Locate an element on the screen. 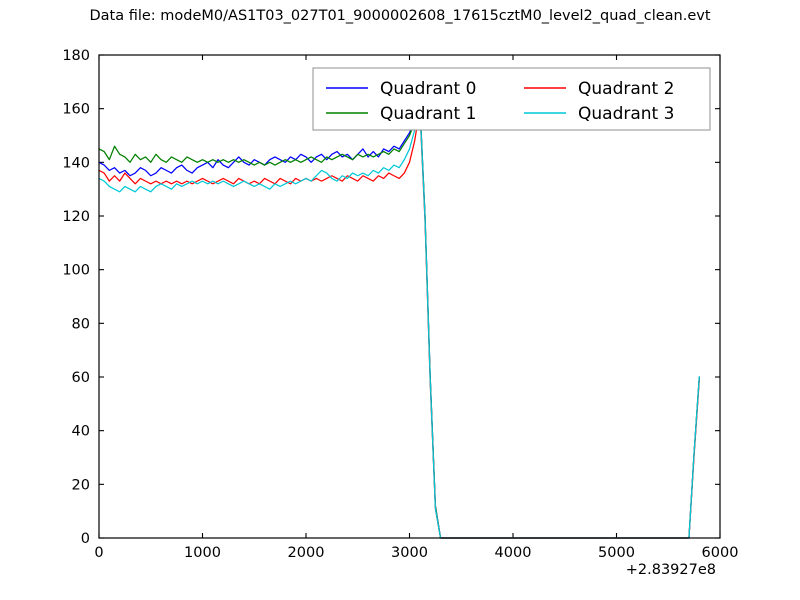 The image size is (800, 600). y-tick-label: 20 is located at coordinates (81, 485).